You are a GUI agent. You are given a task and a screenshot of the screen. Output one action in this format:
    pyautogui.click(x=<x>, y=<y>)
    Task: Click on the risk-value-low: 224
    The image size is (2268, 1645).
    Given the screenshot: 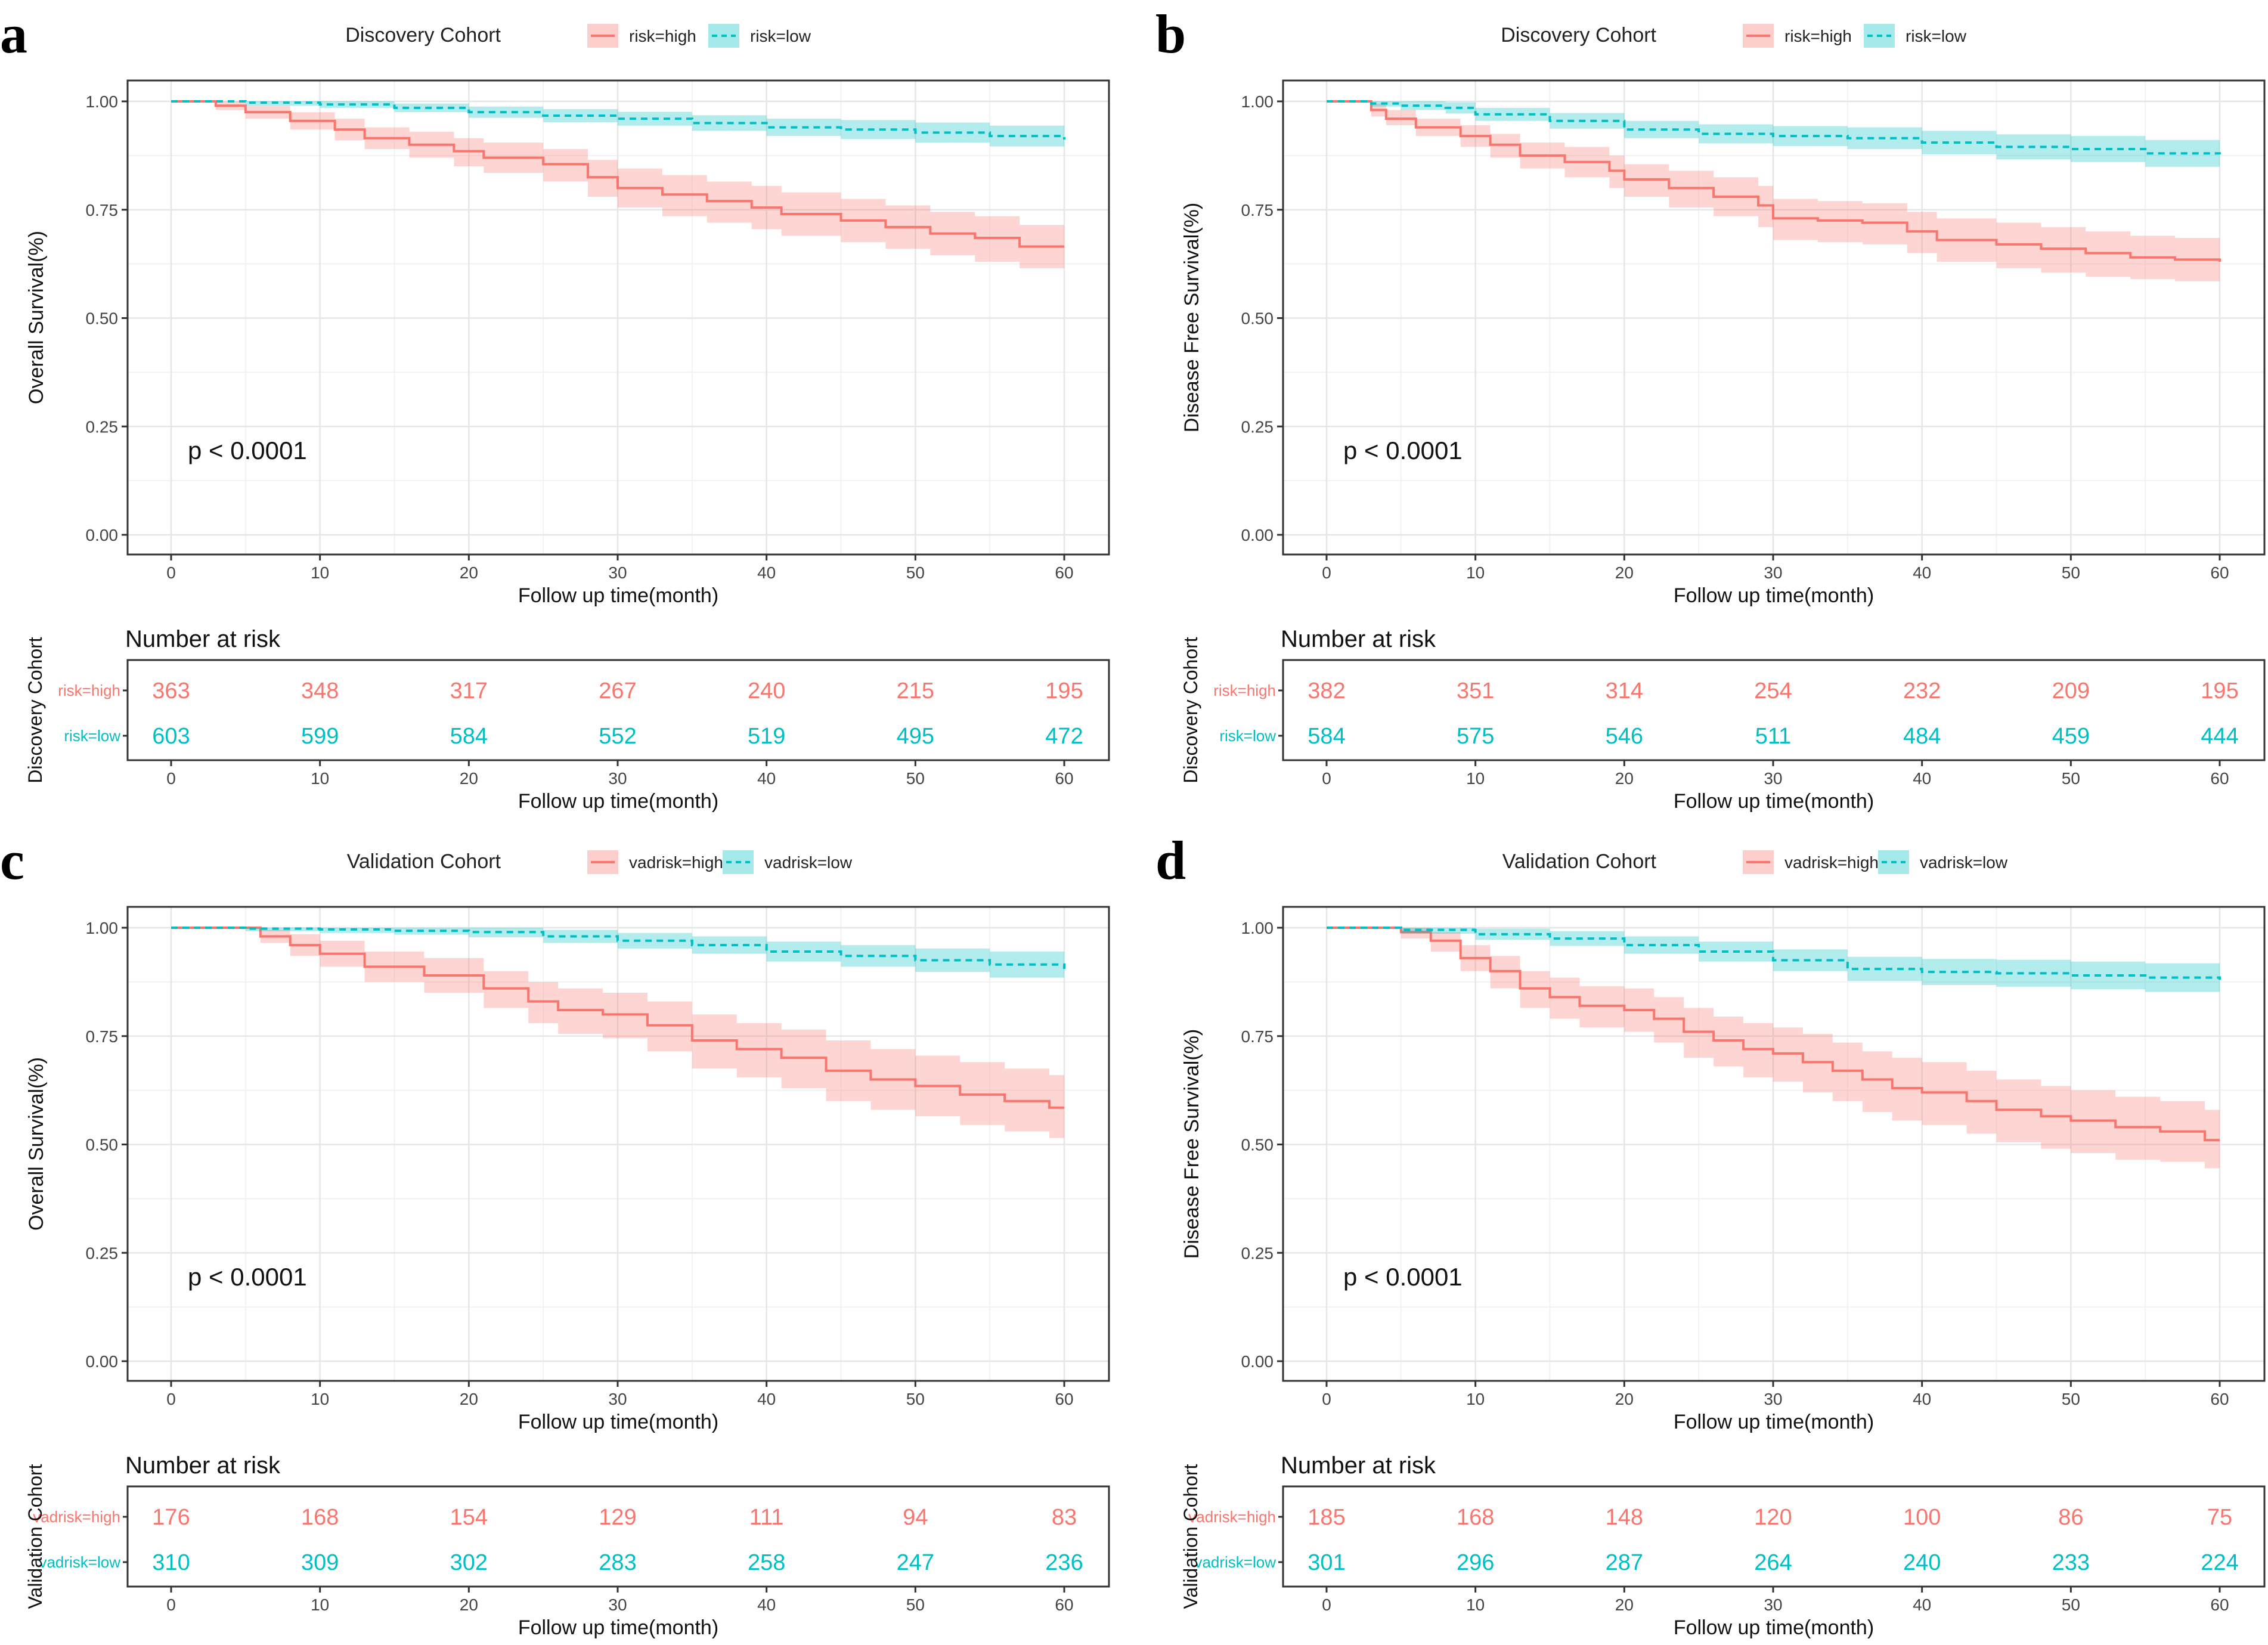 What is the action you would take?
    pyautogui.click(x=2219, y=1562)
    